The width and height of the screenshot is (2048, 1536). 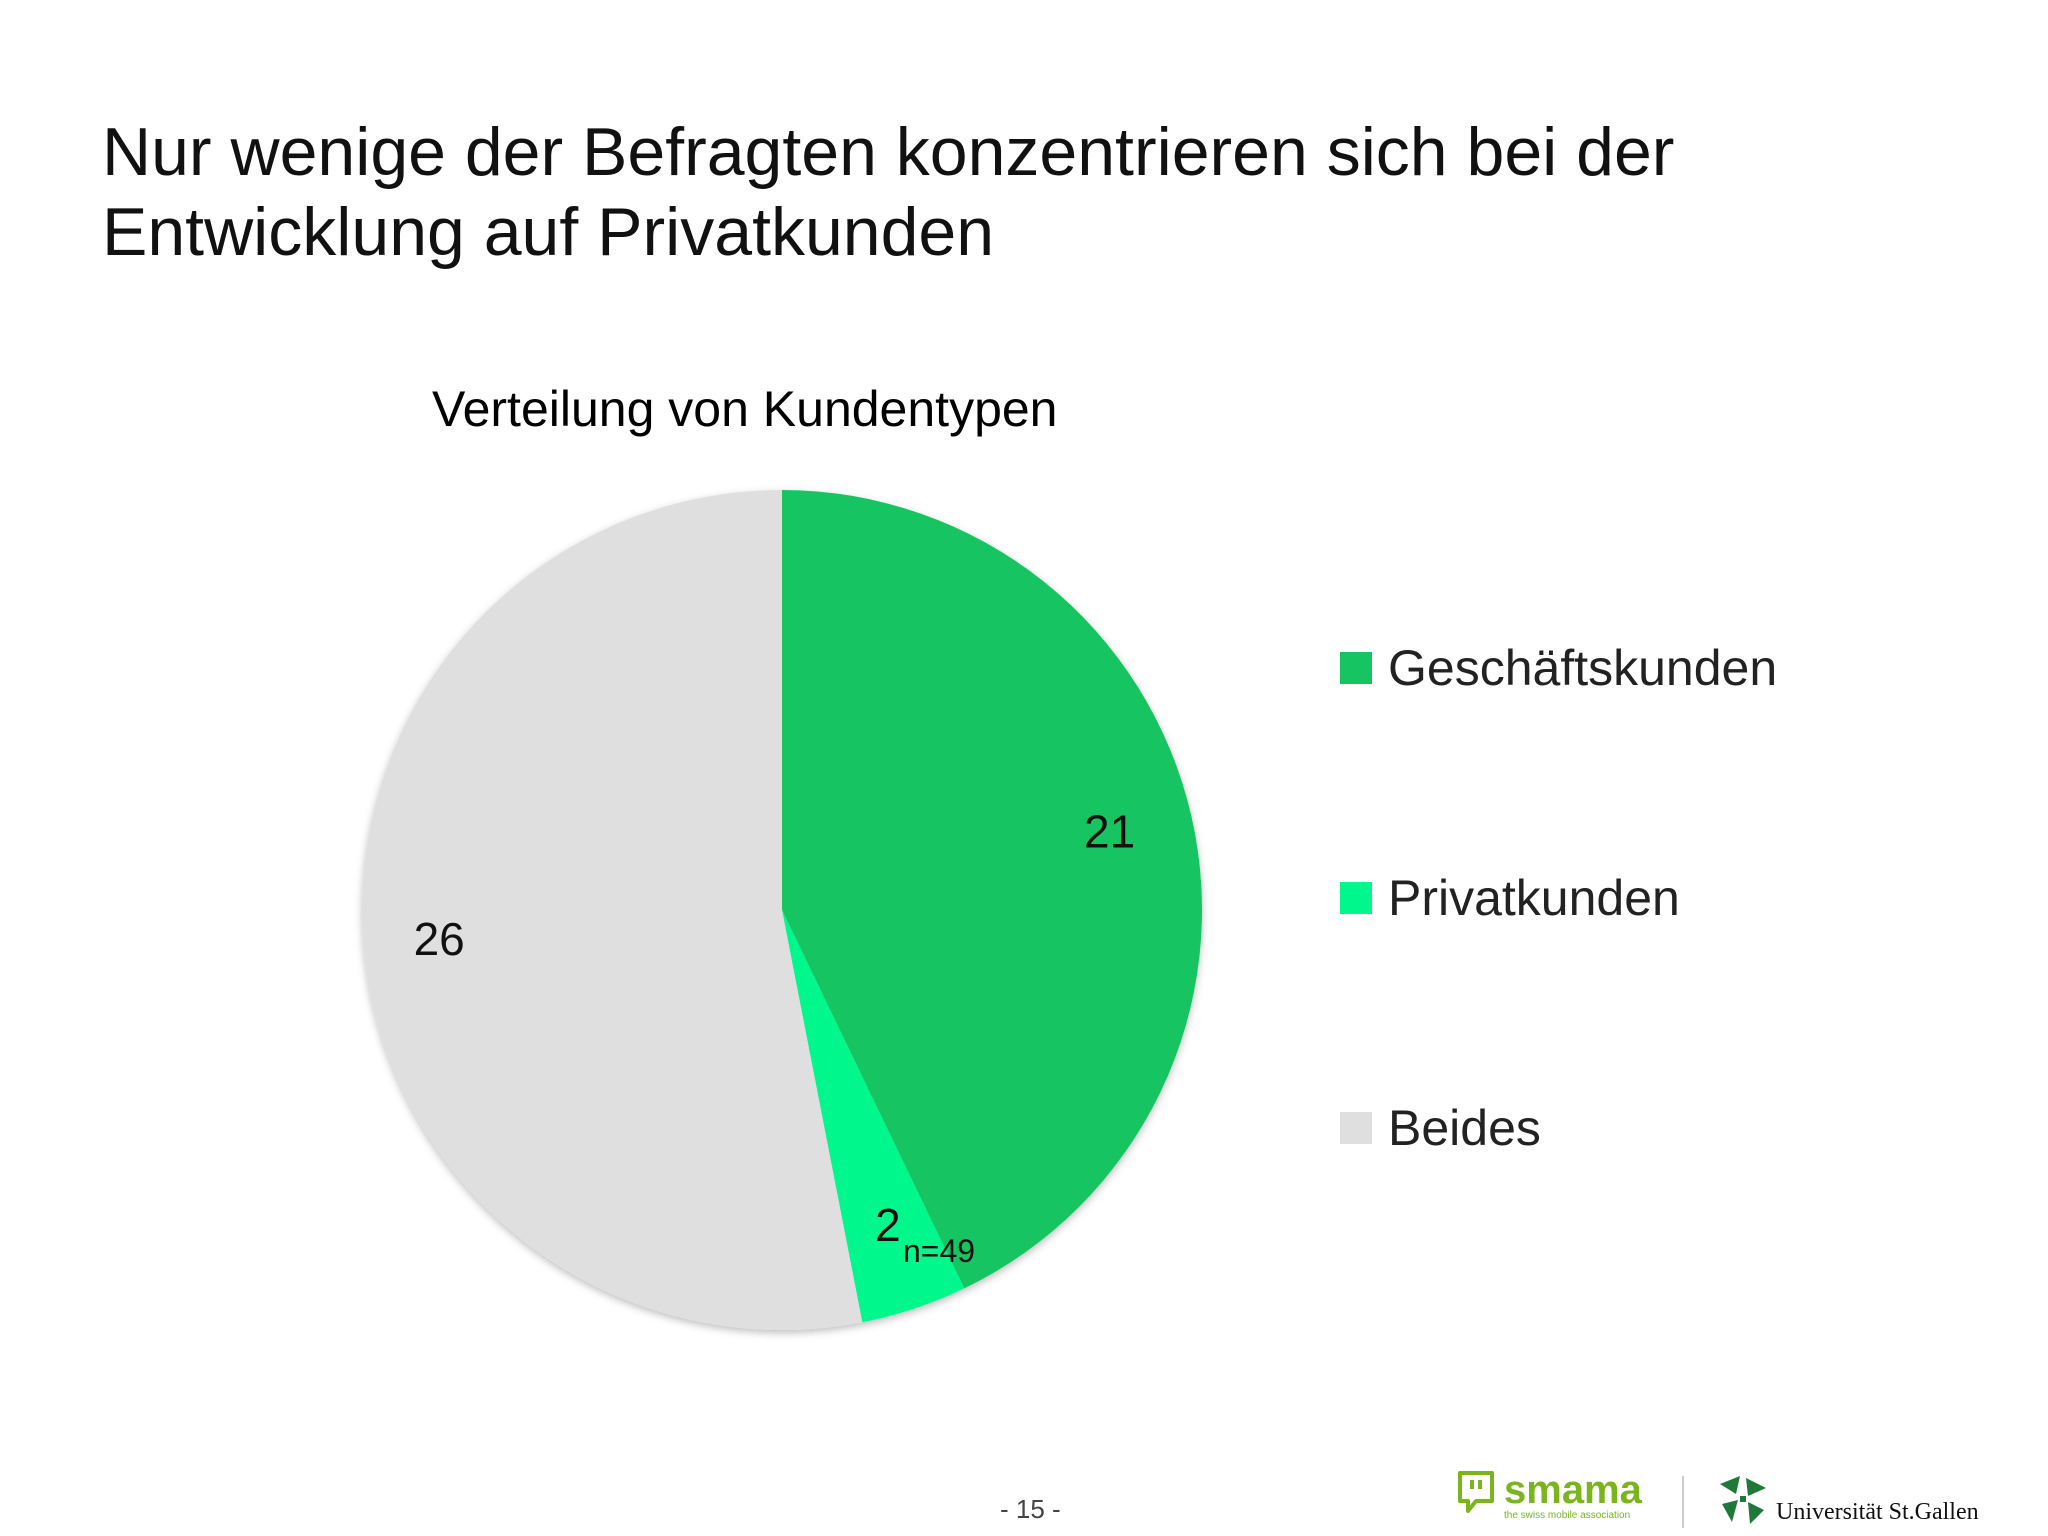 I want to click on slice-label-privatkunden: 2, so click(x=888, y=1225).